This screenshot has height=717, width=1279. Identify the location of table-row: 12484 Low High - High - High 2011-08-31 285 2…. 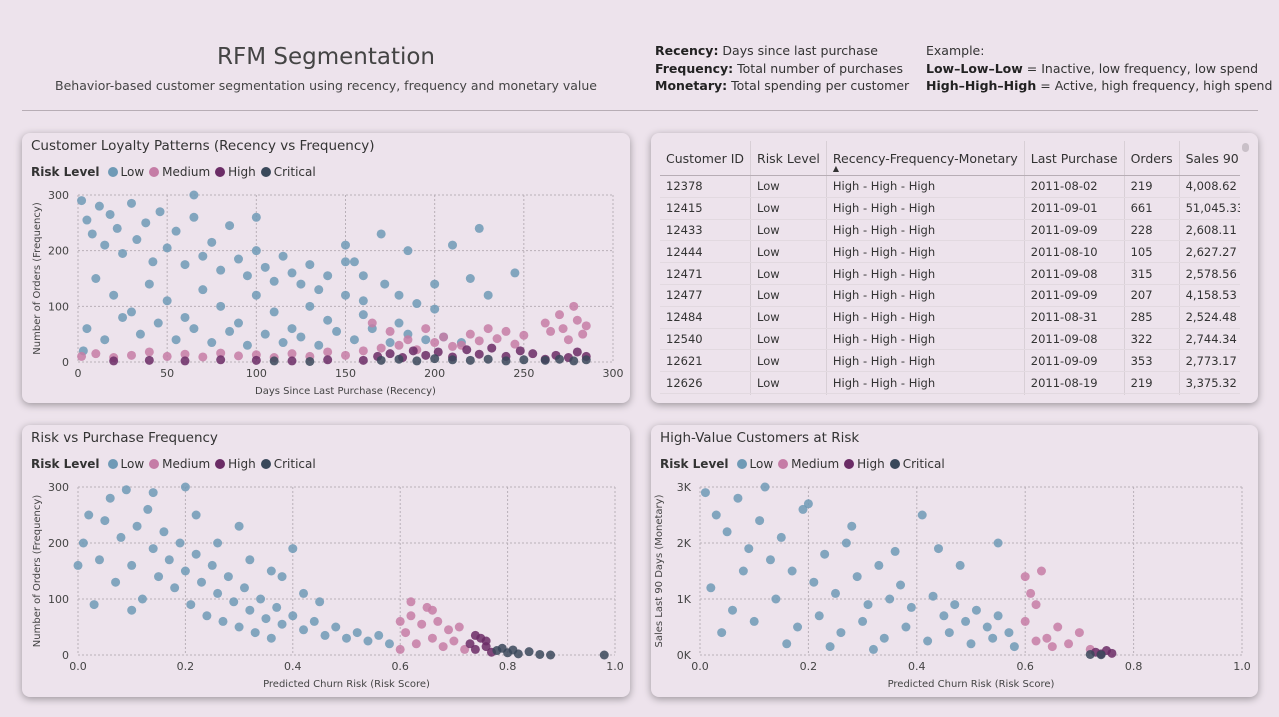
(950, 317).